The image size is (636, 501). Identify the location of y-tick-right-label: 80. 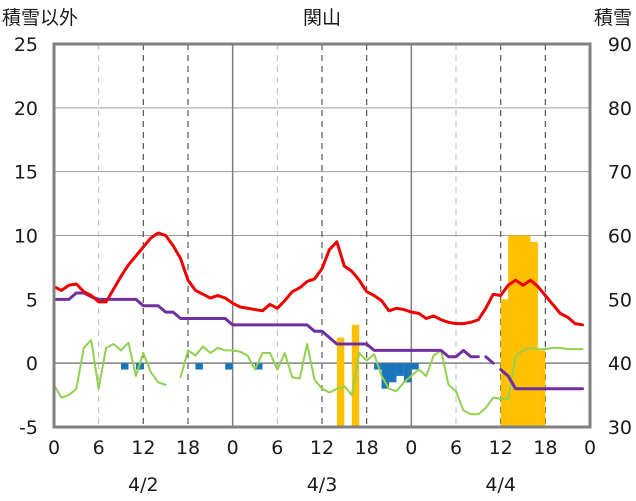
(620, 109).